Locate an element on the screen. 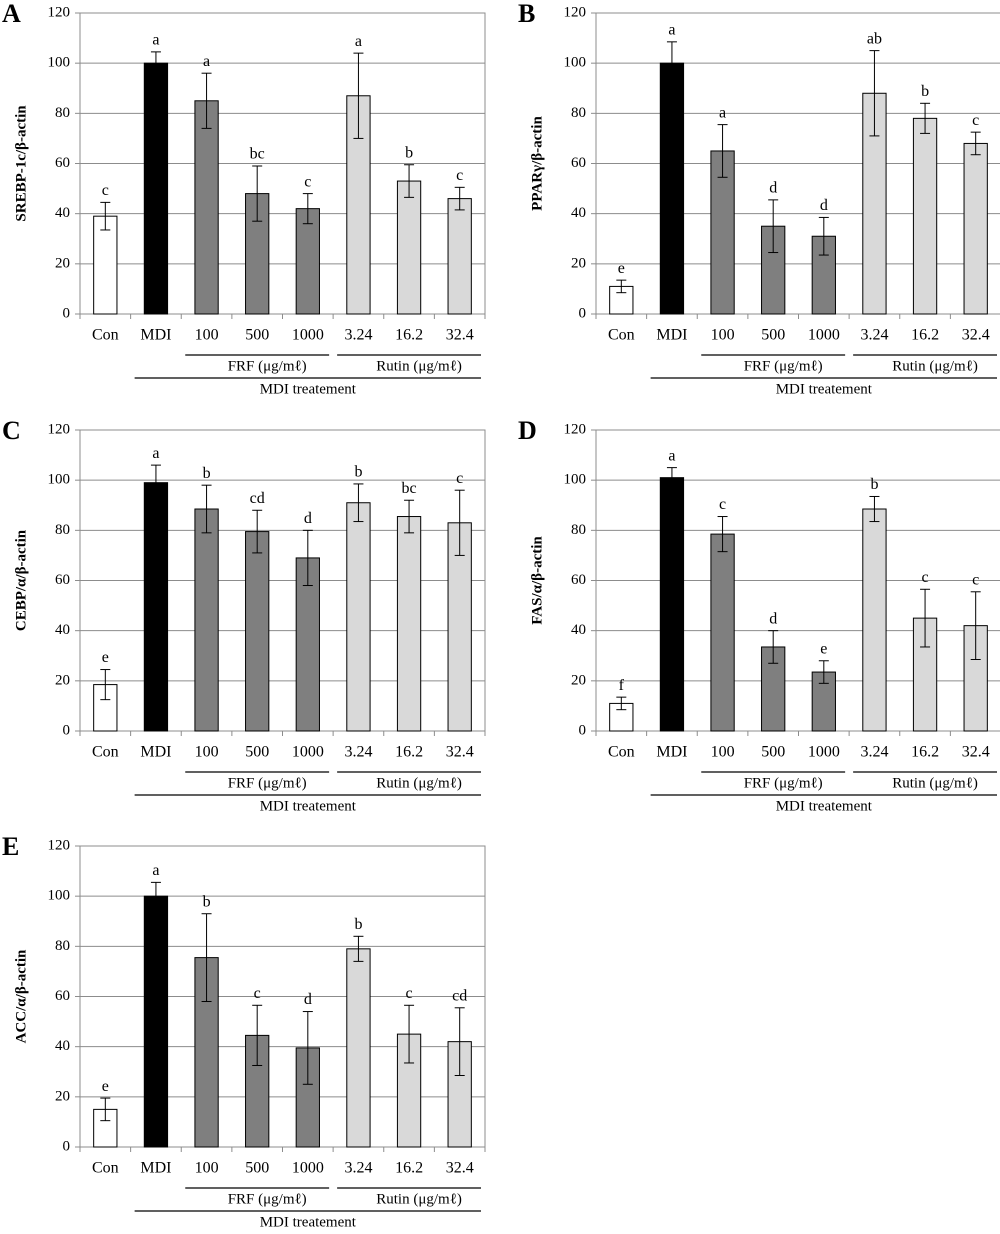 The width and height of the screenshot is (1000, 1234). significance-letter: cd is located at coordinates (459, 995).